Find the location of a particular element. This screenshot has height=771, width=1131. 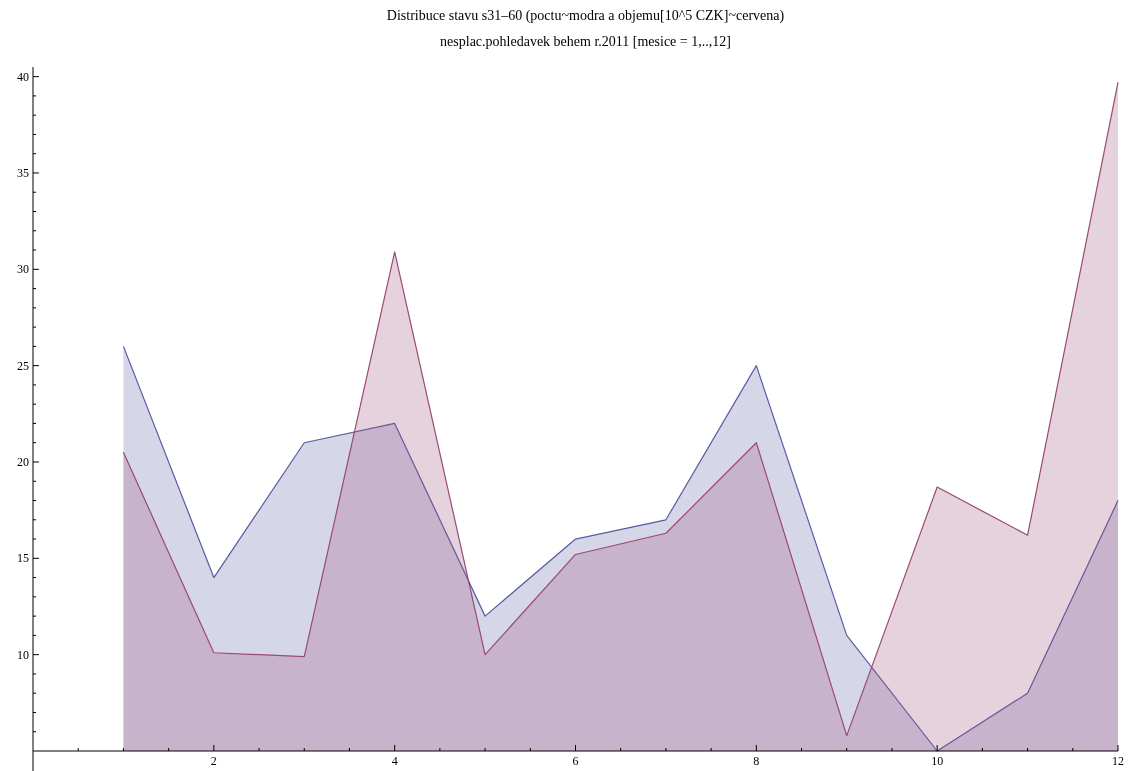

chart-title: Distribuce stavu s31–60 (poctu~modra a objemu[10^5 CZK]~cervena) is located at coordinates (585, 16).